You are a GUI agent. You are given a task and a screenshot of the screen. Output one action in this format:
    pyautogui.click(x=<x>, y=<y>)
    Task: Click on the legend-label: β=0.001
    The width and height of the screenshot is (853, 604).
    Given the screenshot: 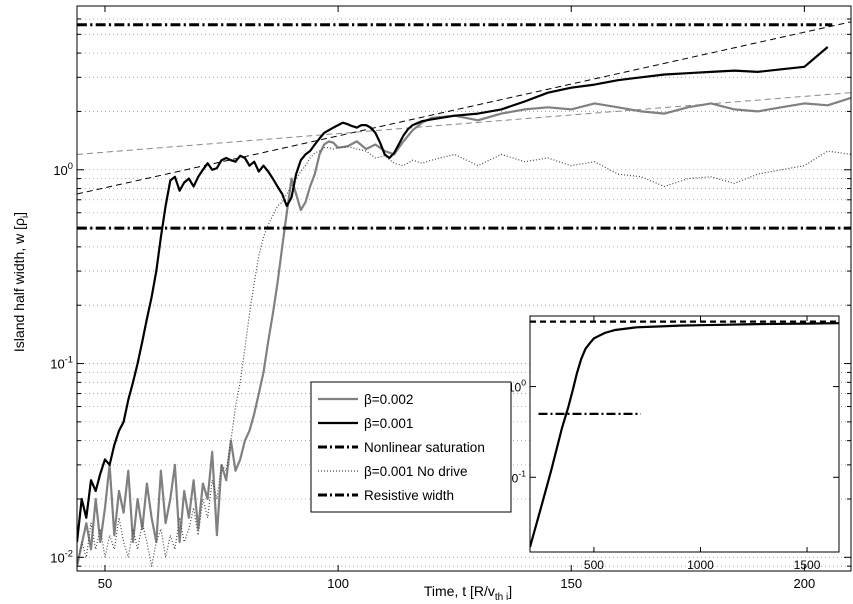 What is the action you would take?
    pyautogui.click(x=388, y=423)
    